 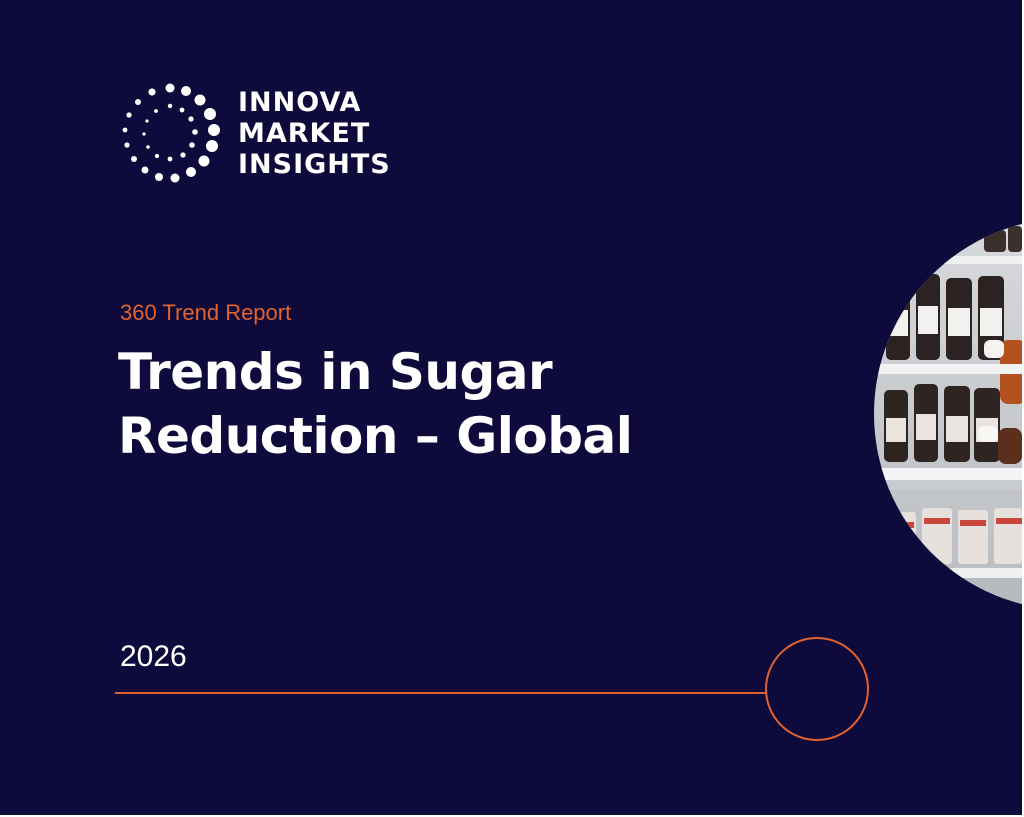 I want to click on innova-logo: INNOVA MARKET INSIGHTS, so click(x=263, y=137).